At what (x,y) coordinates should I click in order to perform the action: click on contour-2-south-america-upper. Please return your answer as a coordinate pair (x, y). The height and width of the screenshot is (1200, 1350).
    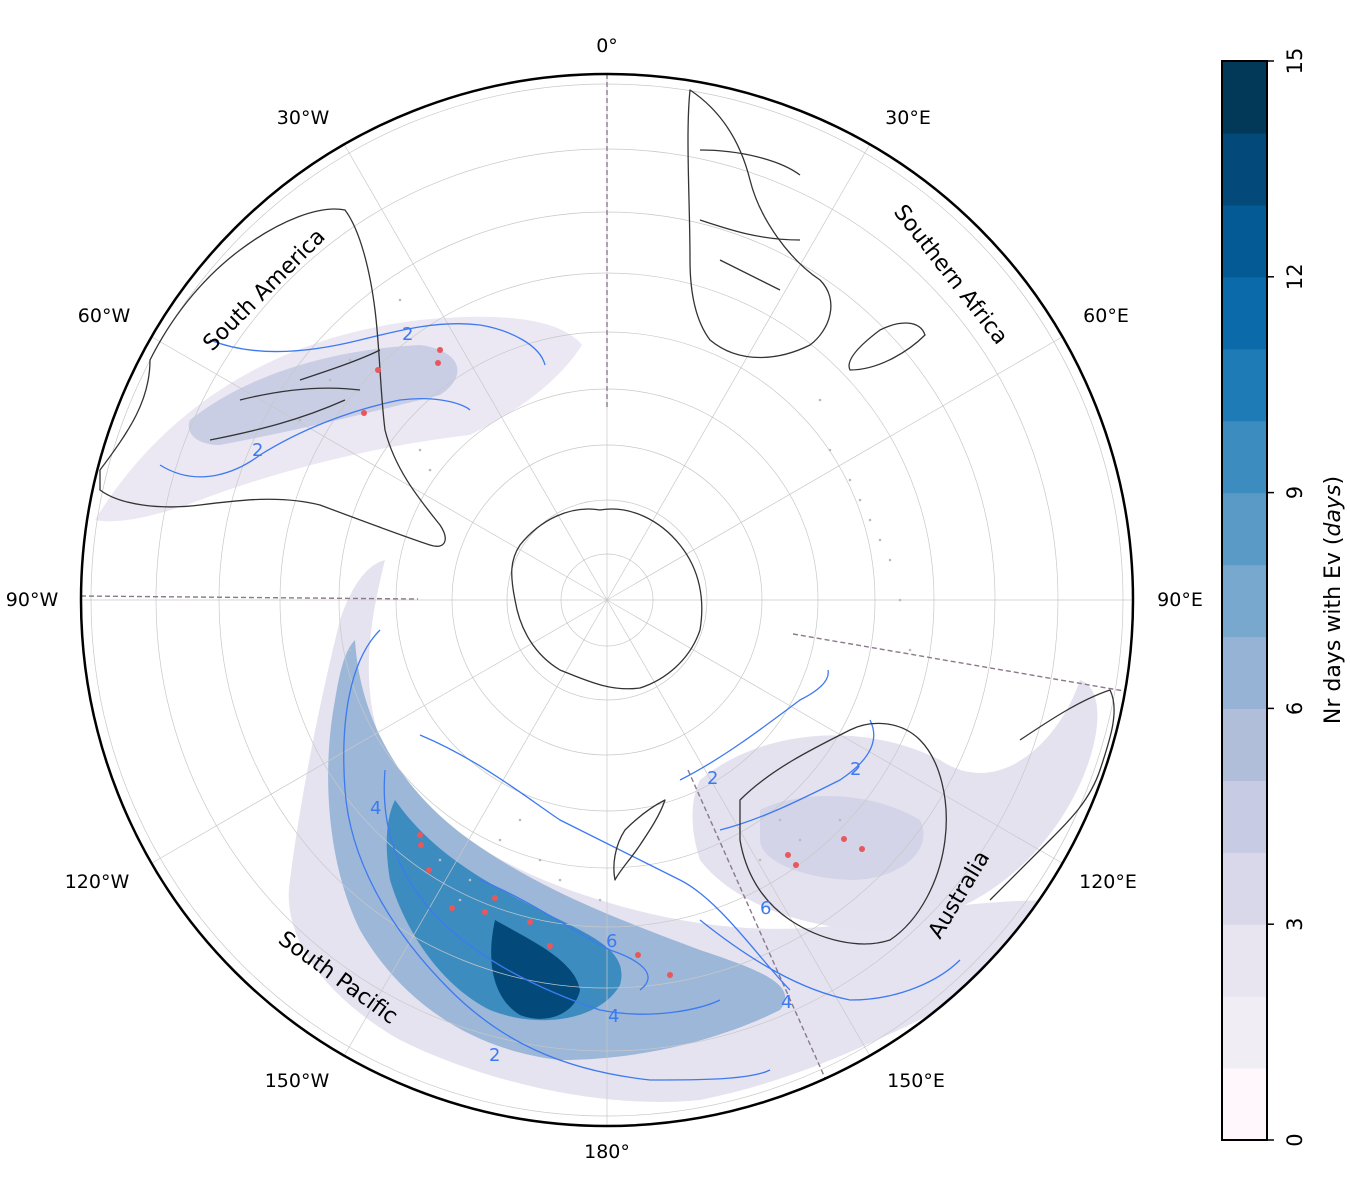
    Looking at the image, I should click on (377, 344).